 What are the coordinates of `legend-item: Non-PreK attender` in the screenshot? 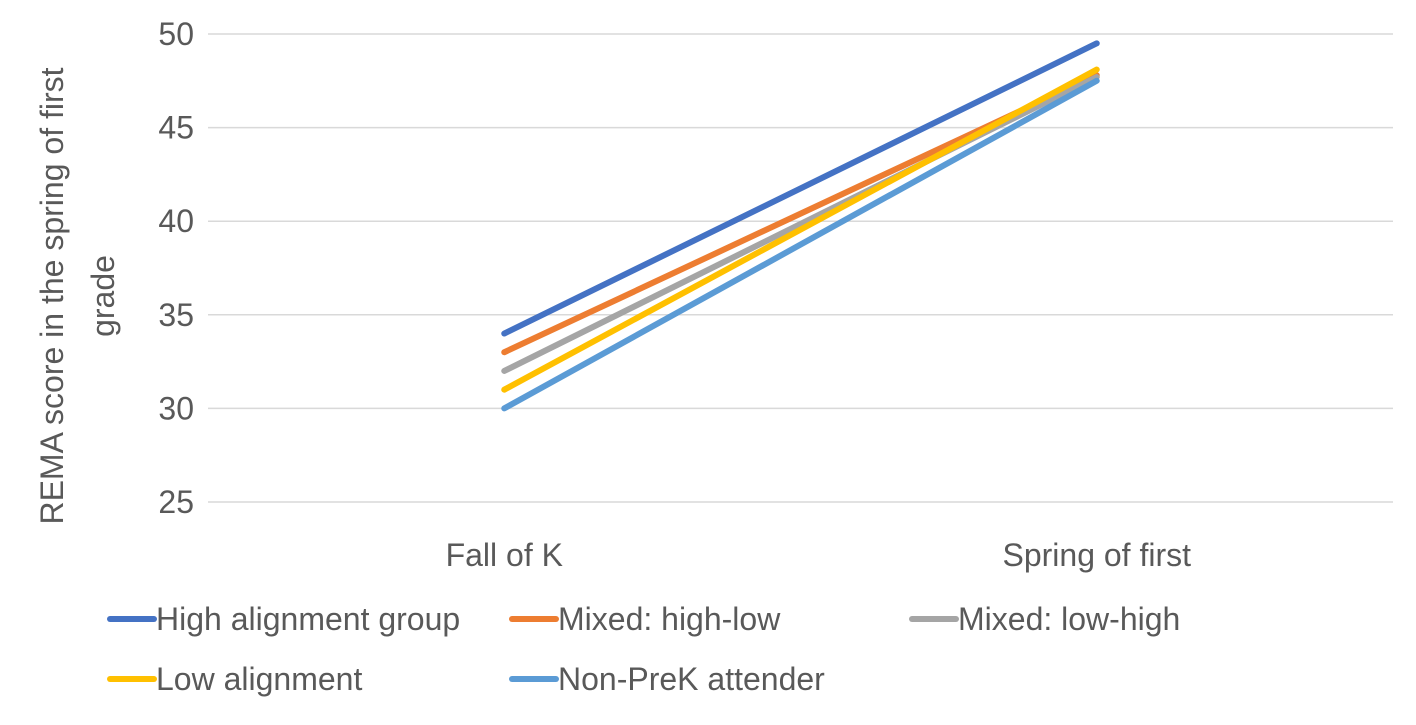 It's located at (667, 679).